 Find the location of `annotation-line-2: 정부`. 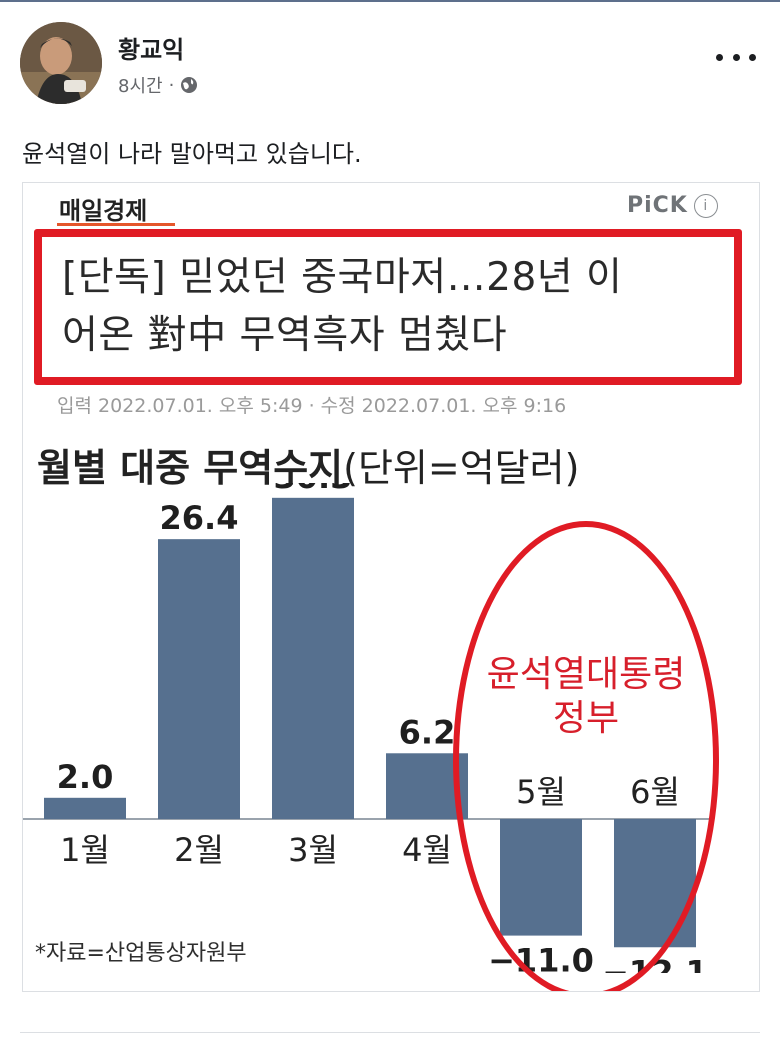

annotation-line-2: 정부 is located at coordinates (586, 718).